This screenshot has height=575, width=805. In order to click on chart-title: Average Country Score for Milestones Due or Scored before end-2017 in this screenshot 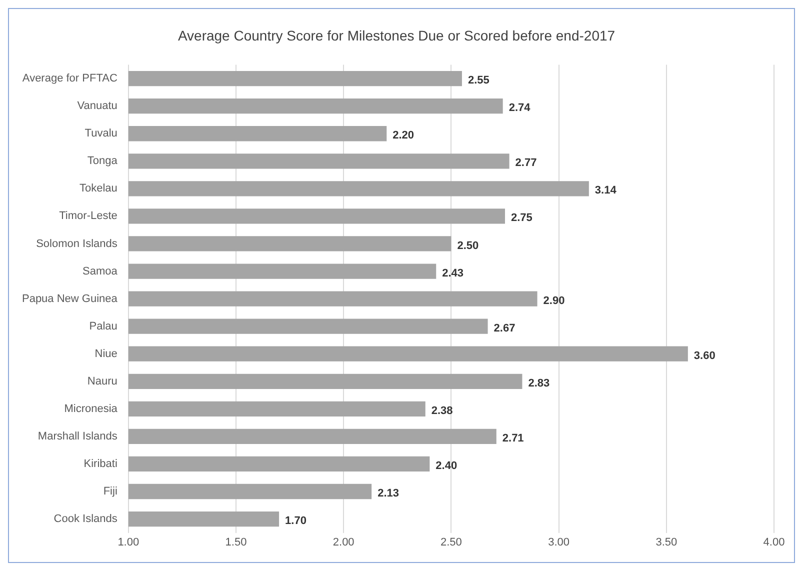, I will do `click(397, 35)`.